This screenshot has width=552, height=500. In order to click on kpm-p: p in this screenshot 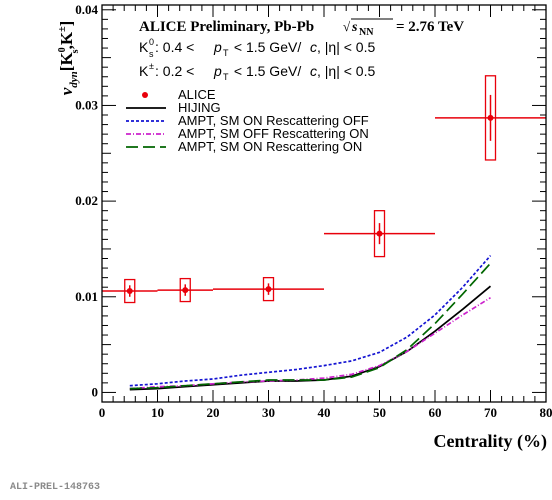, I will do `click(217, 71)`.